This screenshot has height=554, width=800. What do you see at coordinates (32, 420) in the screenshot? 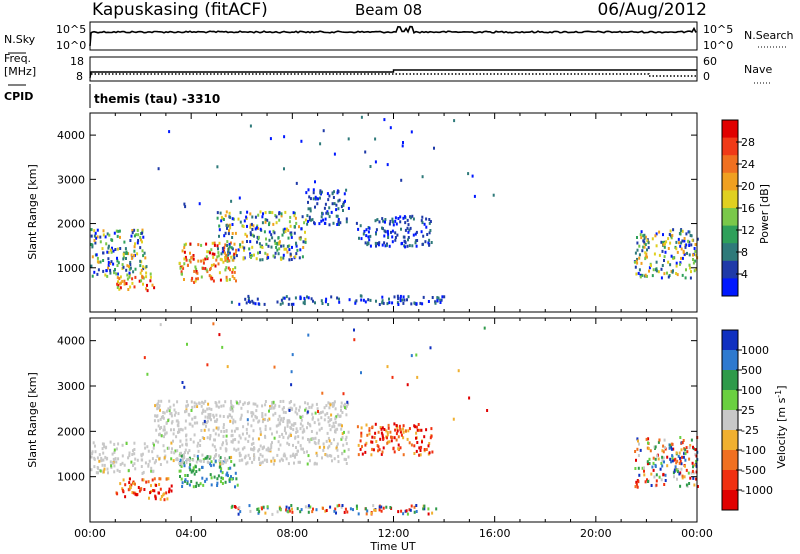
I see `velocity-ylabel: Slant Range [km]` at bounding box center [32, 420].